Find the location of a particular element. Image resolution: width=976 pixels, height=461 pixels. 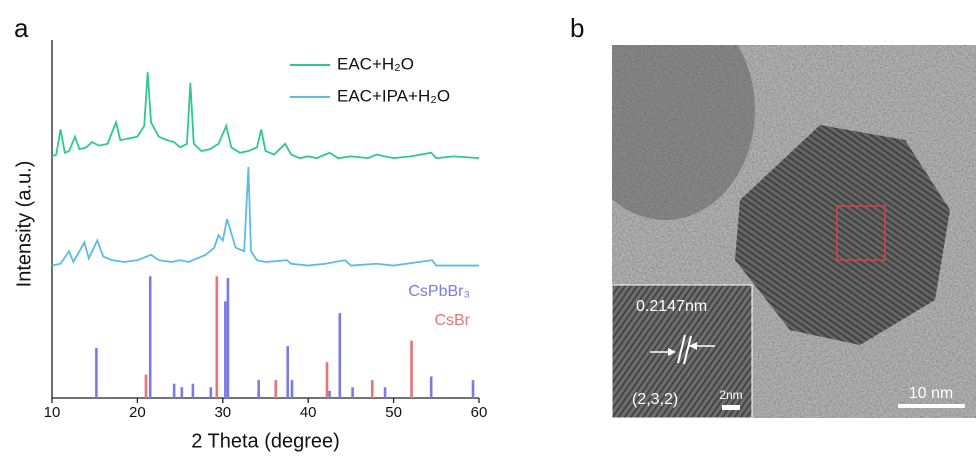

inset-scale-label: 2nm is located at coordinates (730, 395).